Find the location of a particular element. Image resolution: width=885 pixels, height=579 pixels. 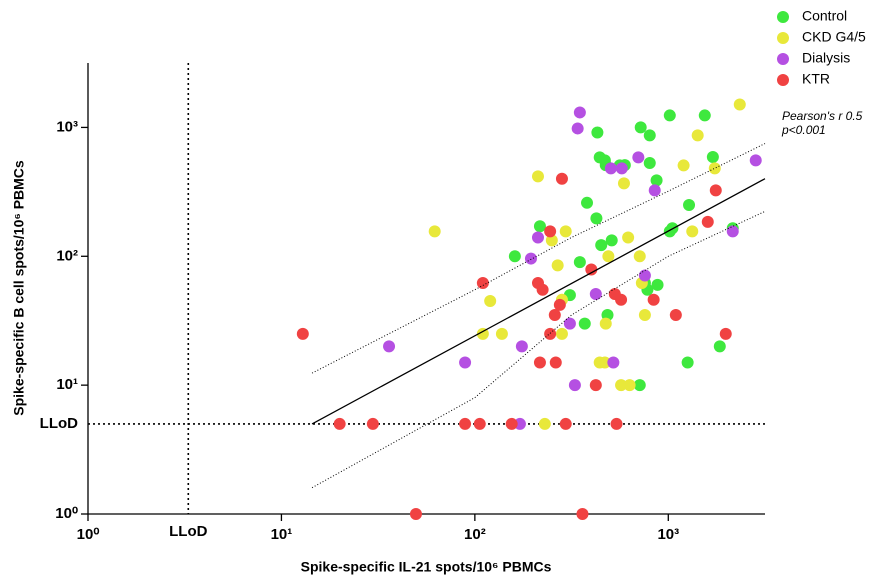

legend-label: Dialysis is located at coordinates (826, 58).